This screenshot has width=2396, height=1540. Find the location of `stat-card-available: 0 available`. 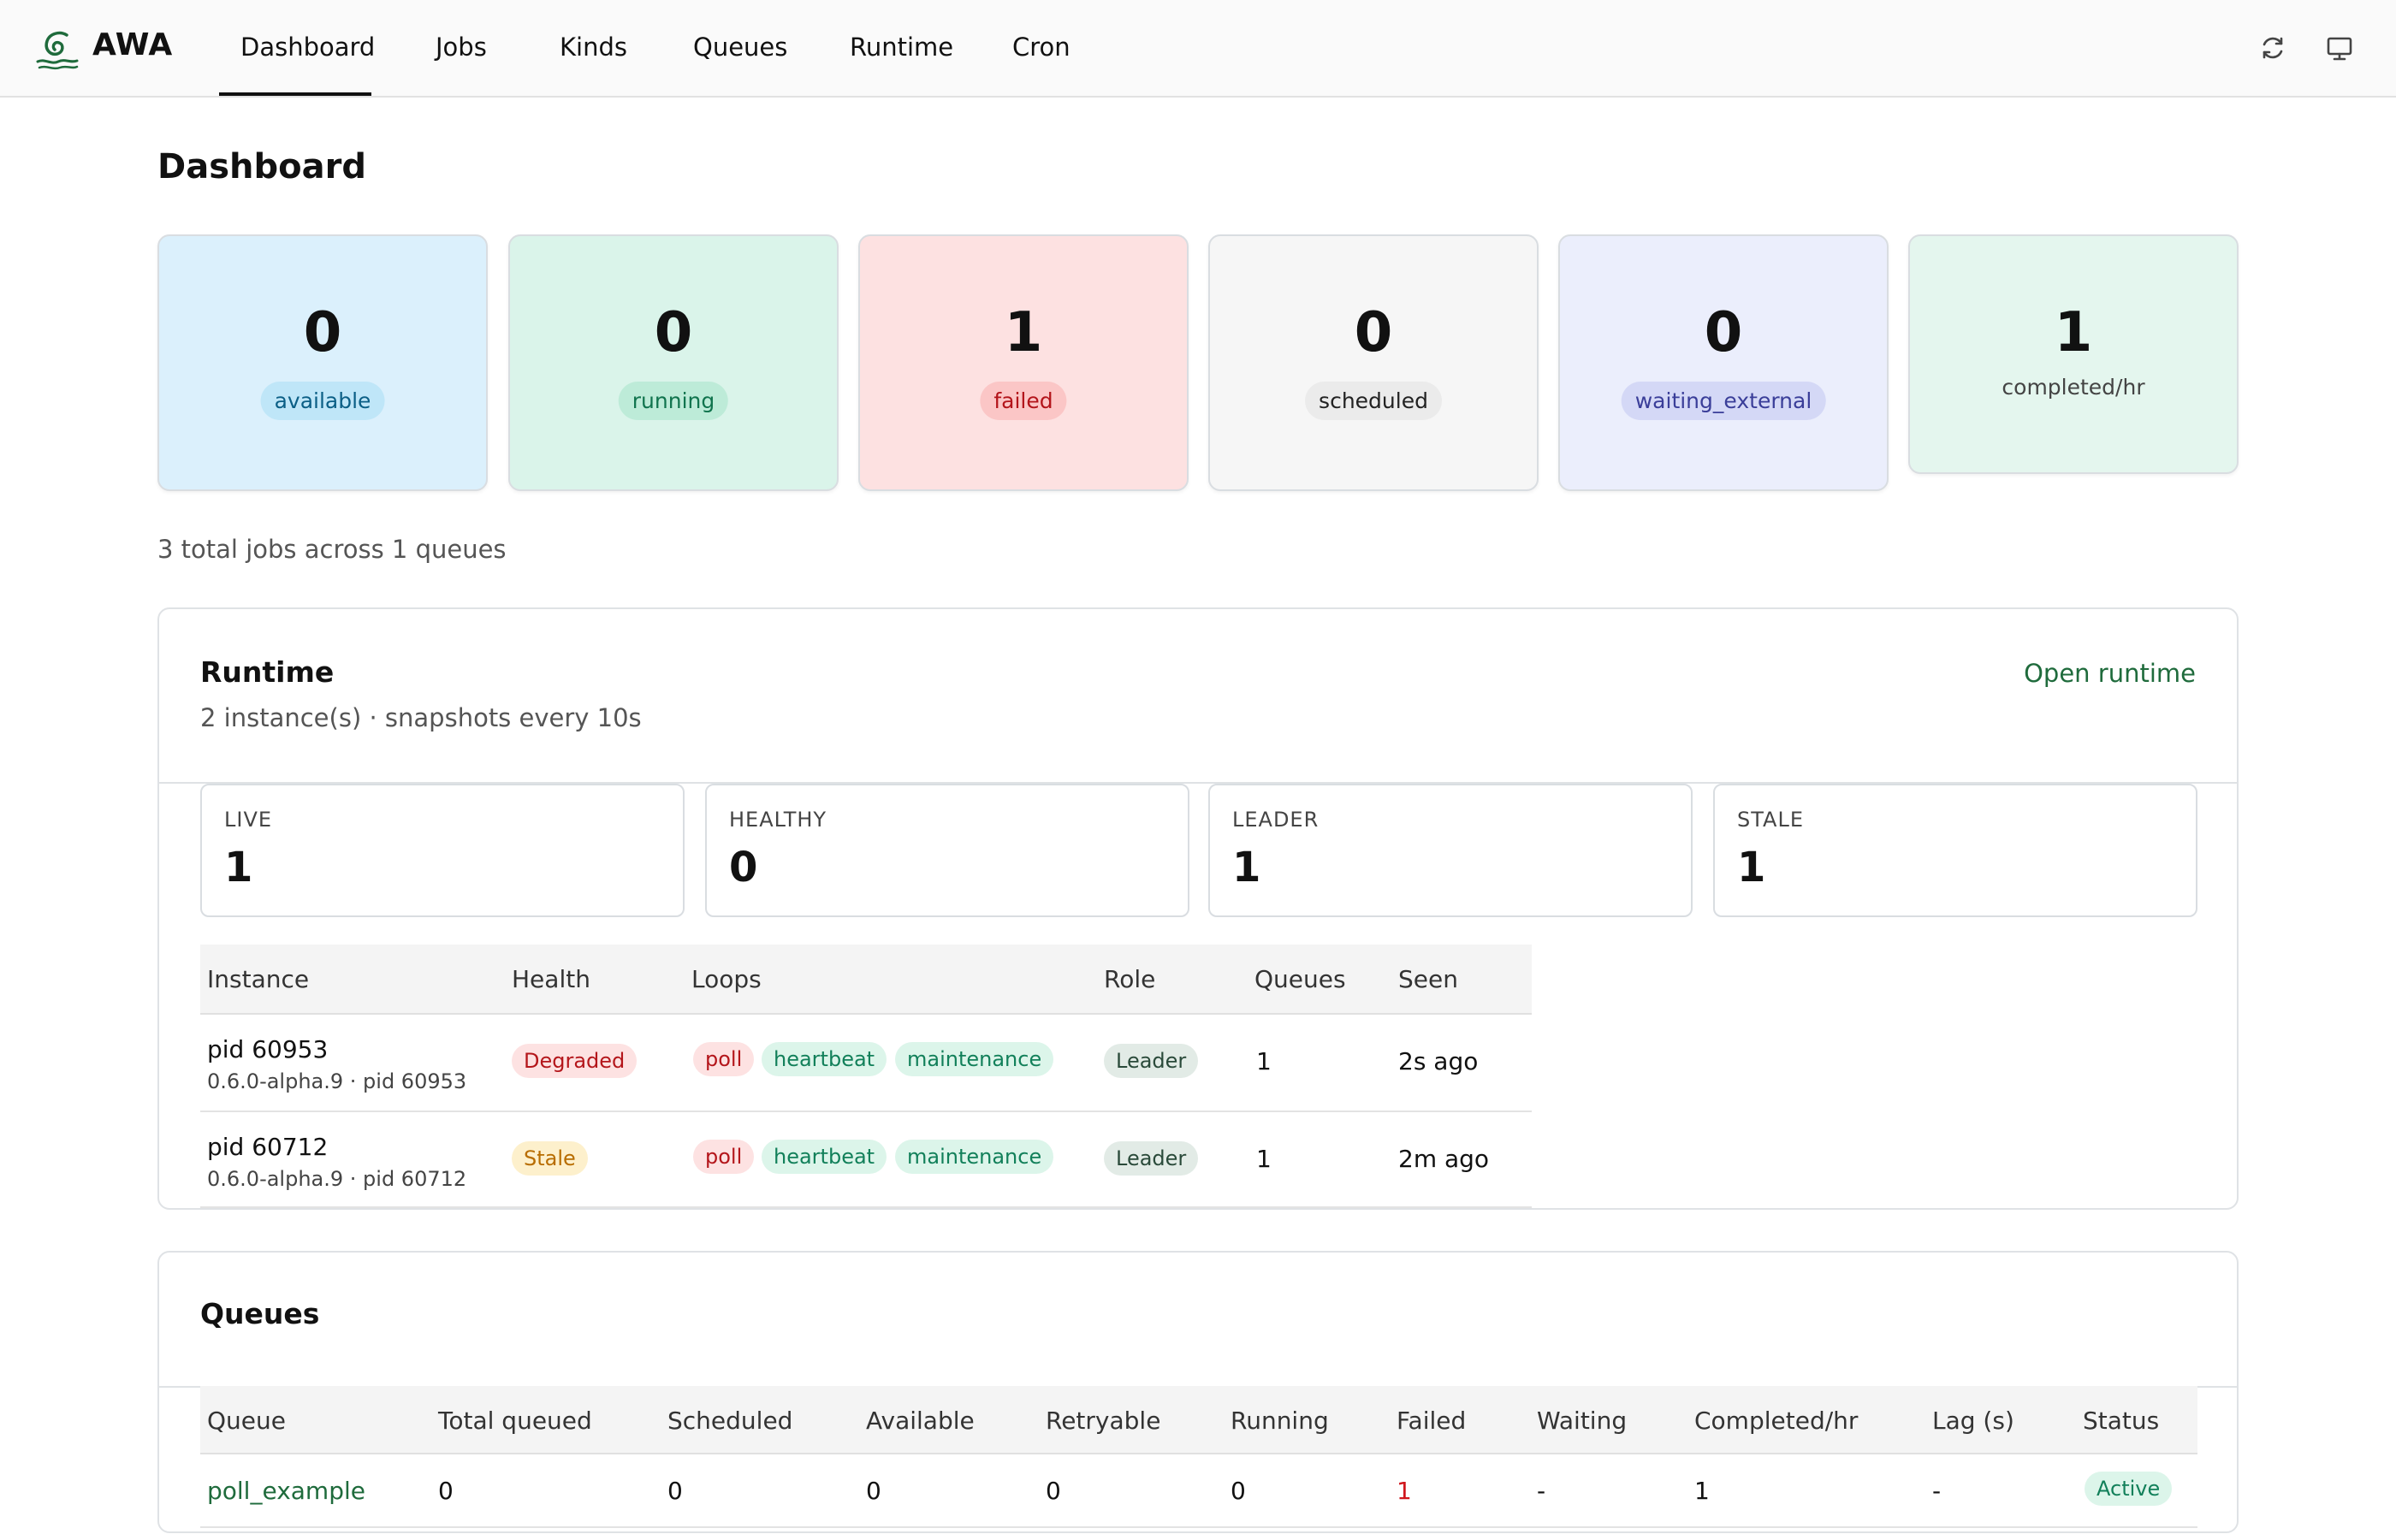

stat-card-available: 0 available is located at coordinates (323, 362).